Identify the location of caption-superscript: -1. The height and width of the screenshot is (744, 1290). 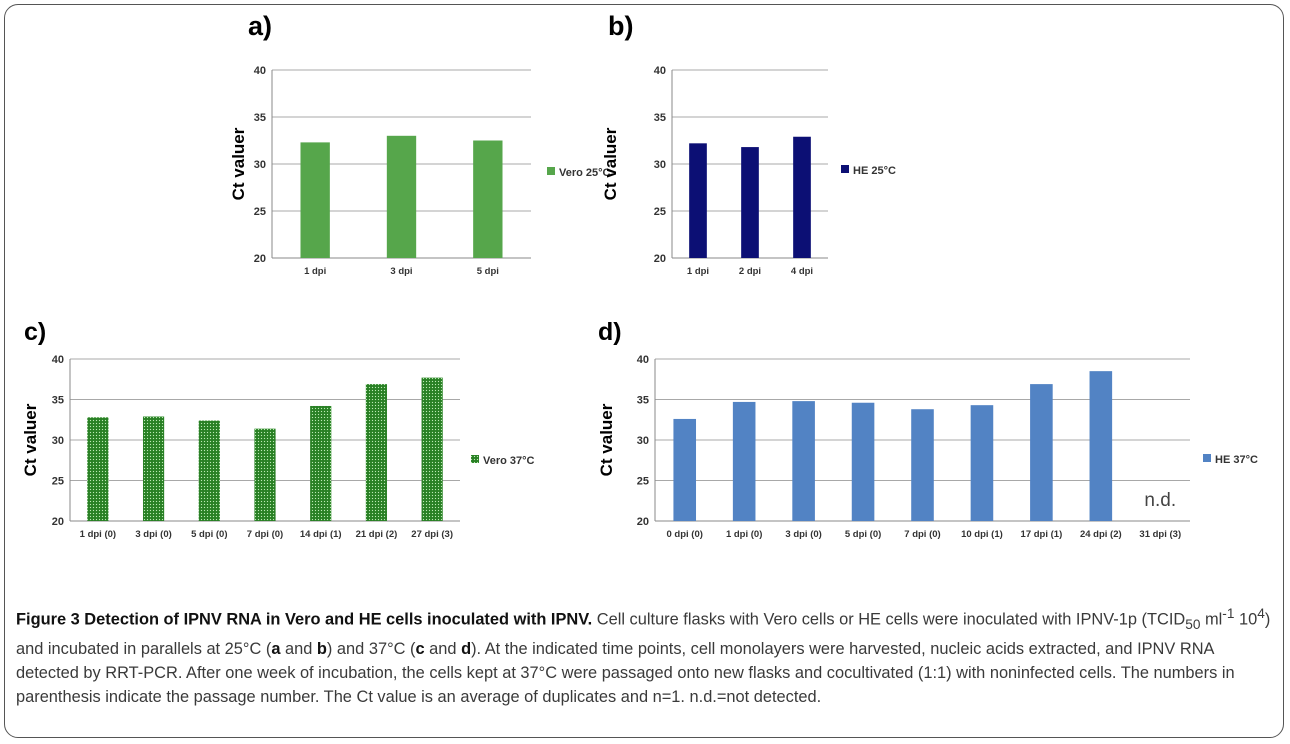
(1228, 613).